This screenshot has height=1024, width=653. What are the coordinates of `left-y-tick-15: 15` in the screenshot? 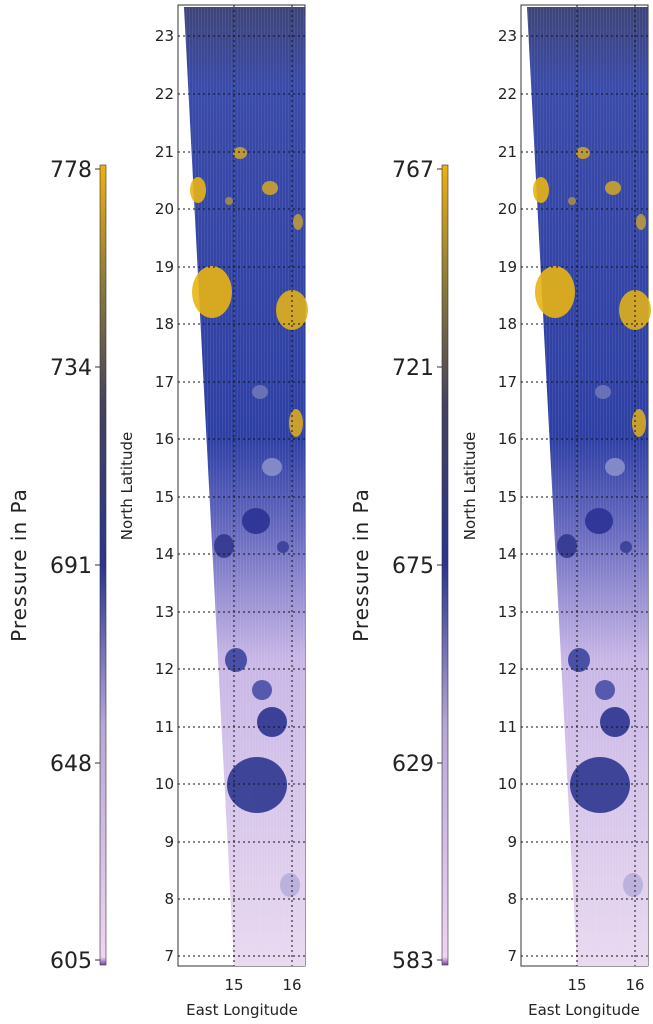 It's located at (164, 497).